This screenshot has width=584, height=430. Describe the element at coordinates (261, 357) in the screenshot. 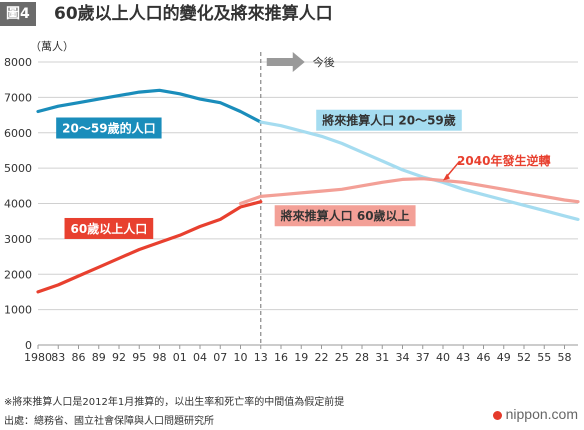

I see `x-tick-label: 13` at that location.